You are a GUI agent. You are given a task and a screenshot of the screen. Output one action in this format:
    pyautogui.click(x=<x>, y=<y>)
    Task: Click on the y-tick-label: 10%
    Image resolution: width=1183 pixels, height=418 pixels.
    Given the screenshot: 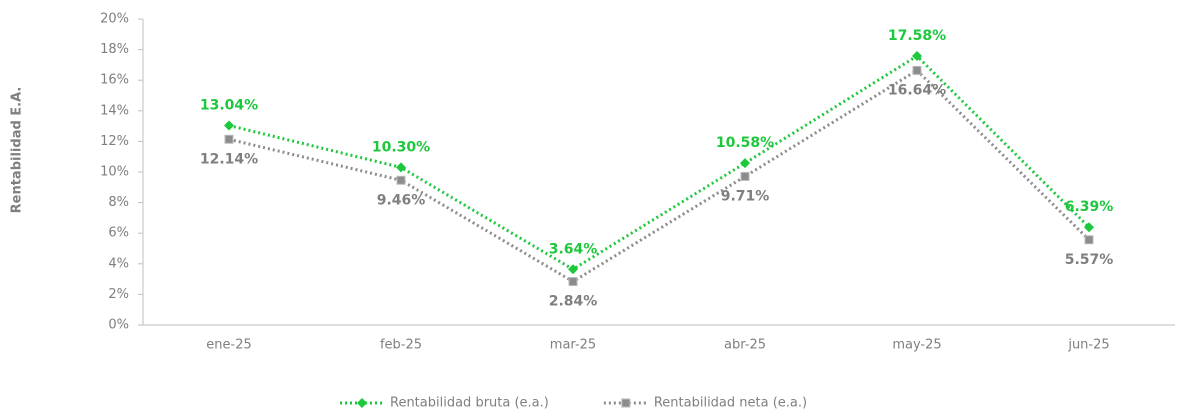 What is the action you would take?
    pyautogui.click(x=114, y=172)
    